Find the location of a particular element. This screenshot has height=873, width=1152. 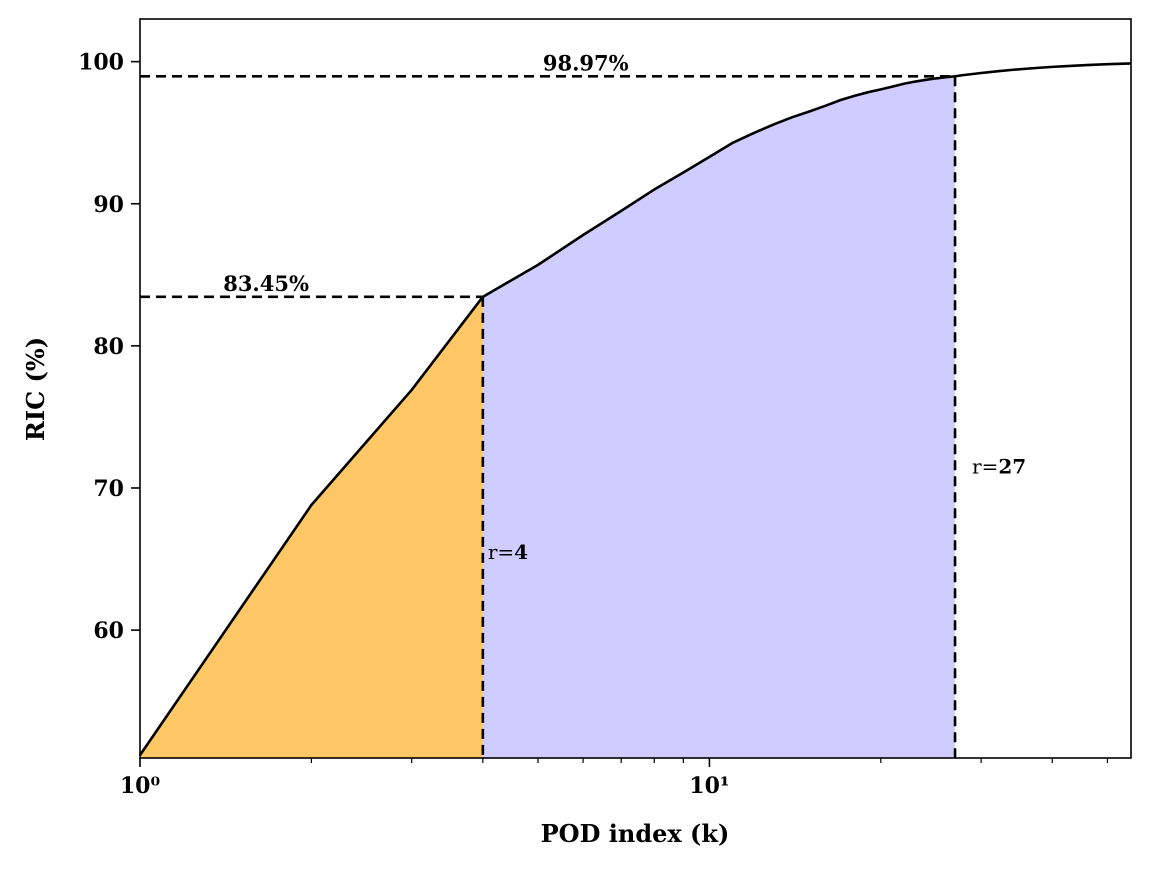

y-axis-label: RIC (%) is located at coordinates (35, 389).